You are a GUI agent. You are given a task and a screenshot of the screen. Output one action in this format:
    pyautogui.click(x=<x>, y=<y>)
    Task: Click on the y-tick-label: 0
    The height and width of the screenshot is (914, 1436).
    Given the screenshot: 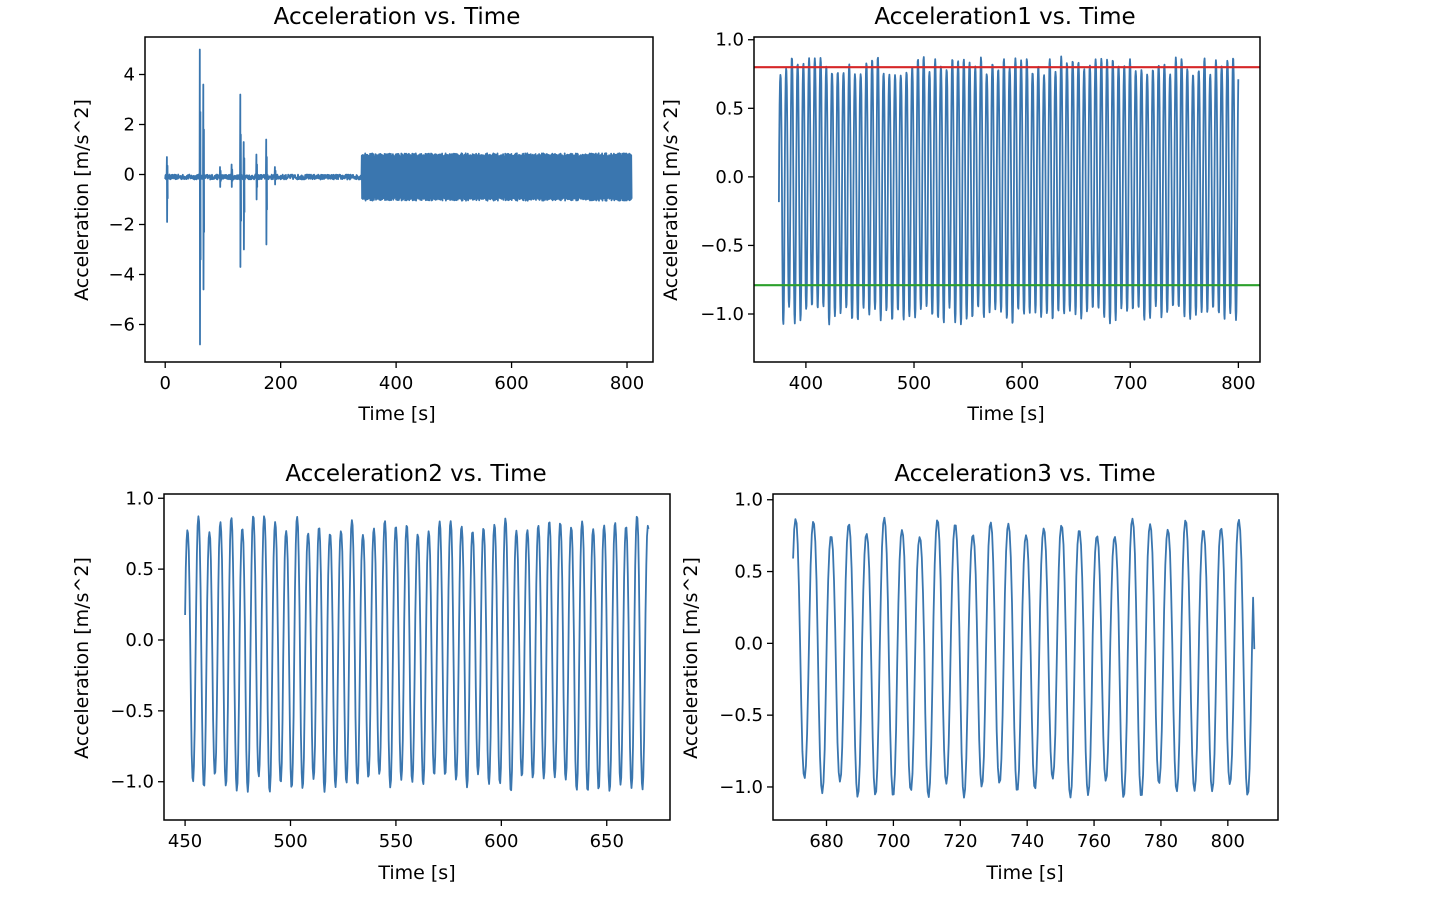 What is the action you would take?
    pyautogui.click(x=129, y=175)
    